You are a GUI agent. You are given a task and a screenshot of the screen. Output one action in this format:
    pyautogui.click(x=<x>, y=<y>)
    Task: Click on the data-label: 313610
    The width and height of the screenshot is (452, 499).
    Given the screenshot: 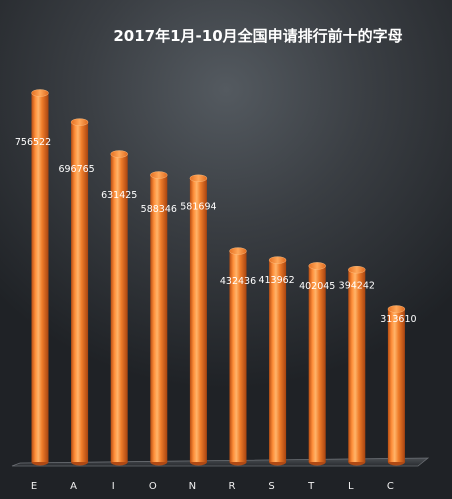 What is the action you would take?
    pyautogui.click(x=398, y=319)
    